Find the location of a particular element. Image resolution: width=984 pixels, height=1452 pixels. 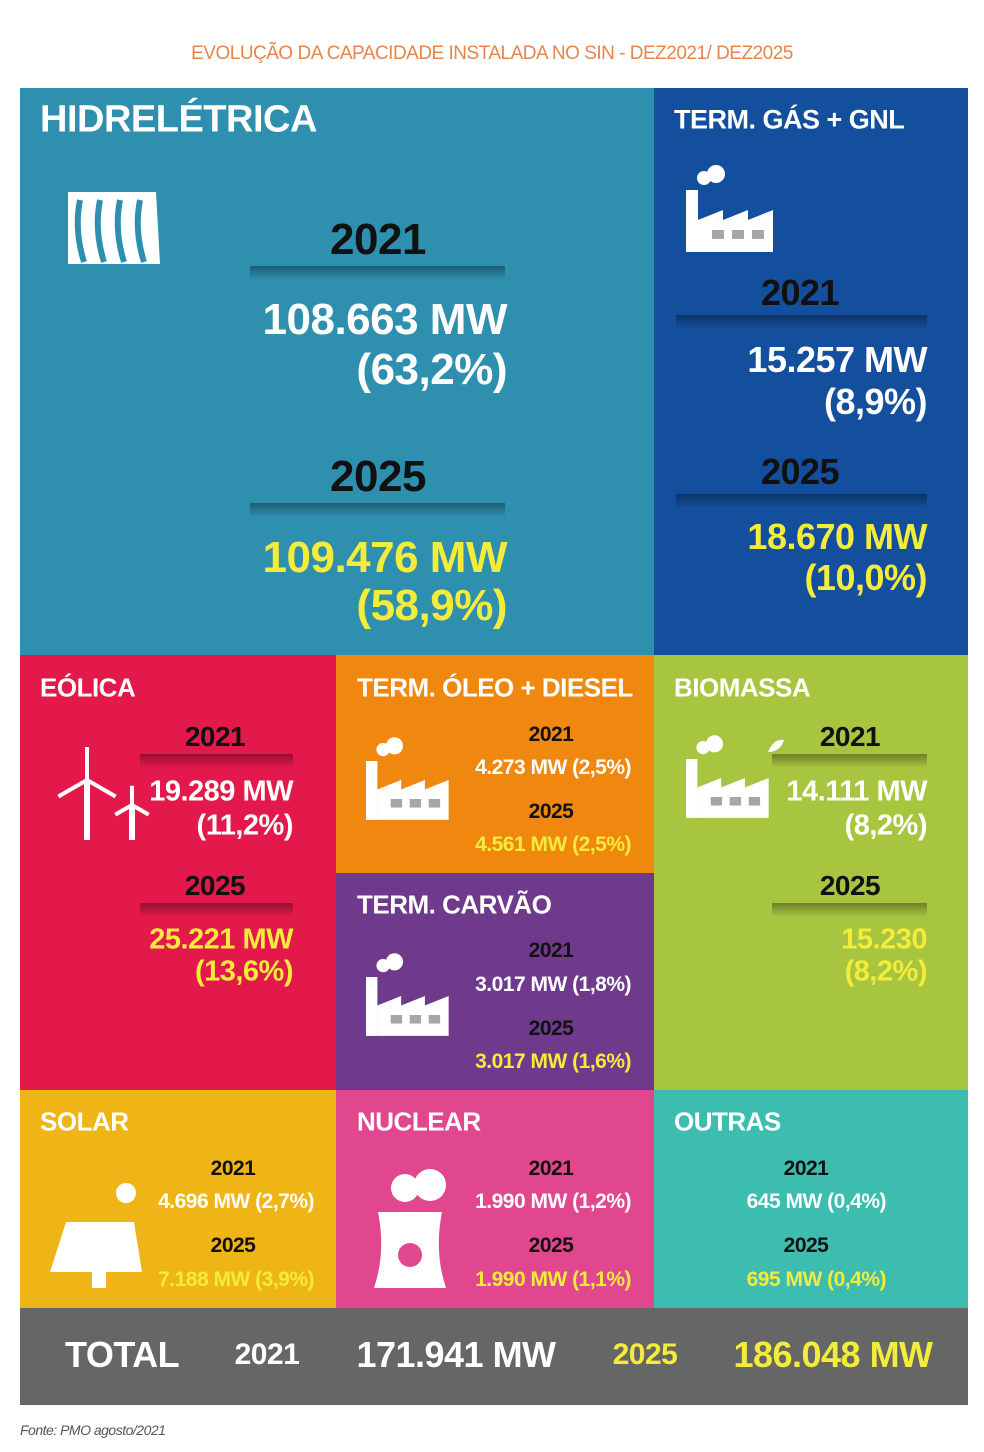

tile-name: HIDRELÉTRICA is located at coordinates (178, 119).